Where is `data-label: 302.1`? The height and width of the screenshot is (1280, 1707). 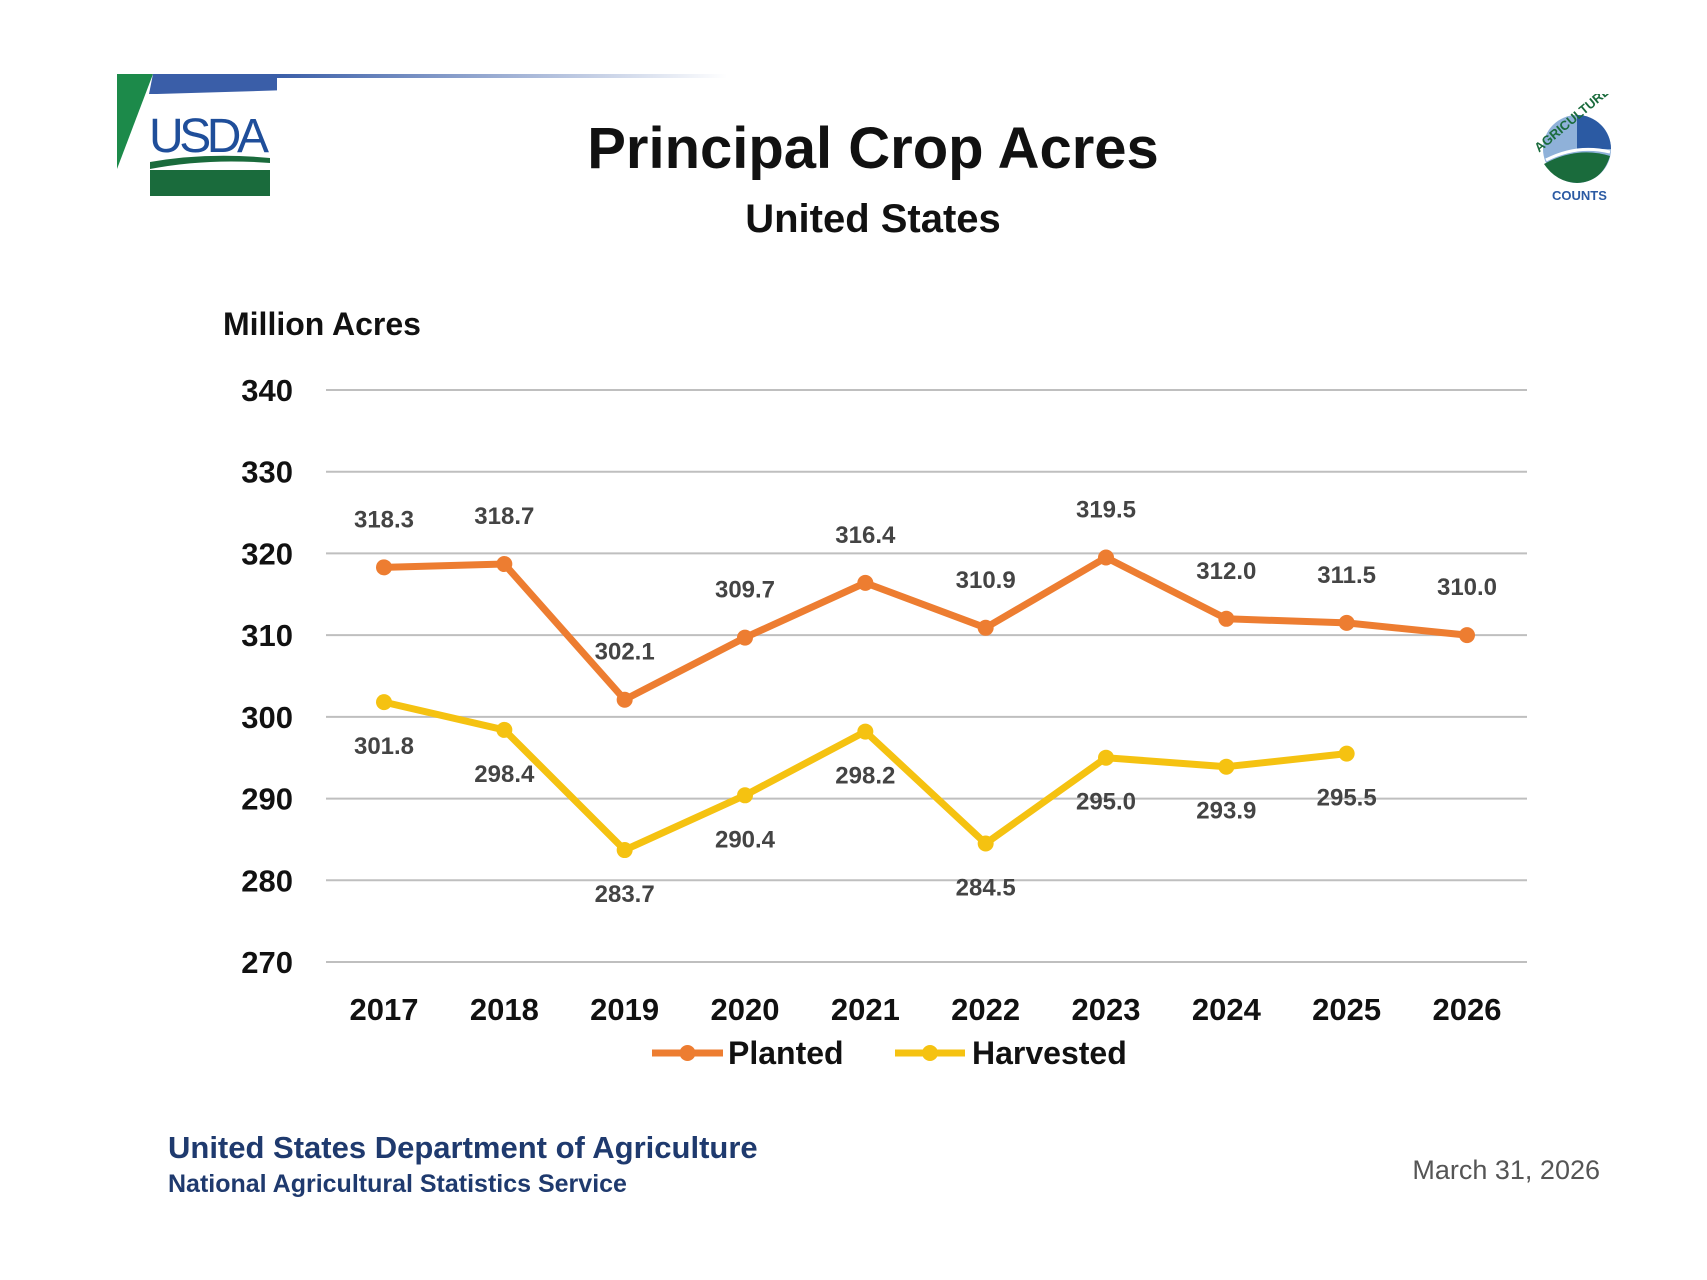
data-label: 302.1 is located at coordinates (625, 652).